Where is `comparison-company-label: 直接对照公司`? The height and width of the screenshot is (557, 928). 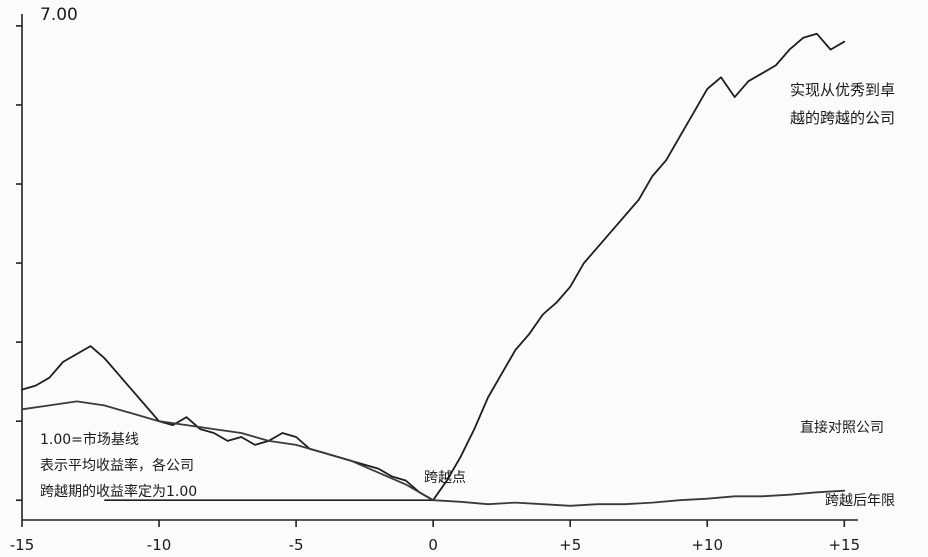
comparison-company-label: 直接对照公司 is located at coordinates (842, 427).